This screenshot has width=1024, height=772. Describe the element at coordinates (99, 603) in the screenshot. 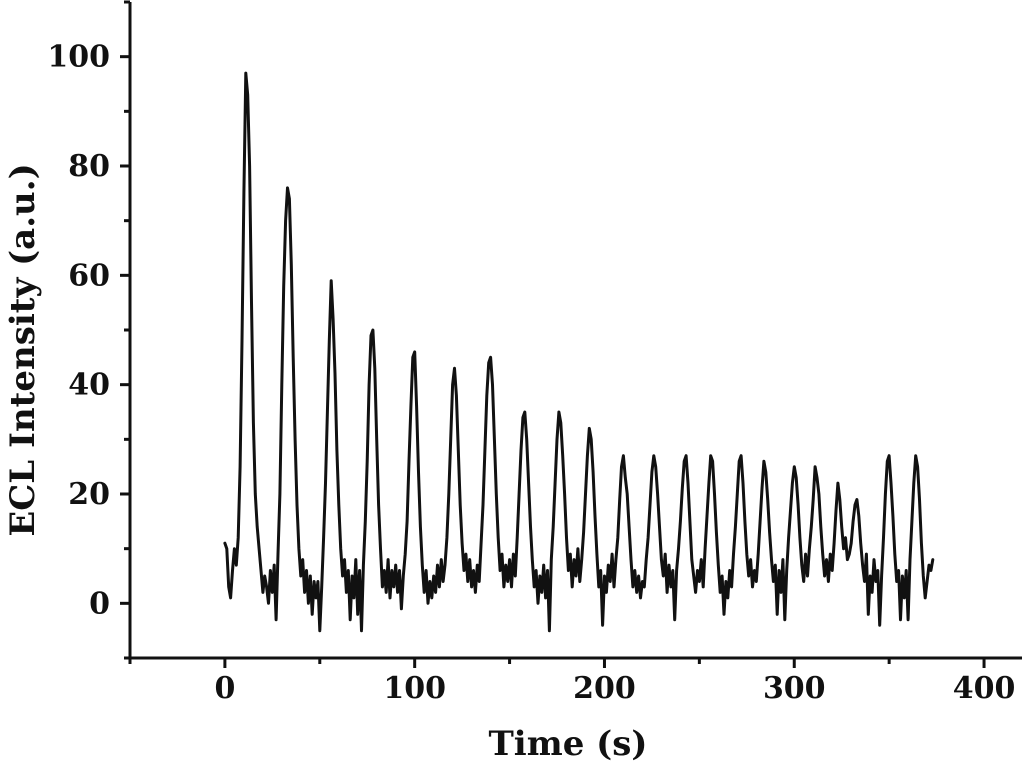

I see `y-tick-label: 0` at that location.